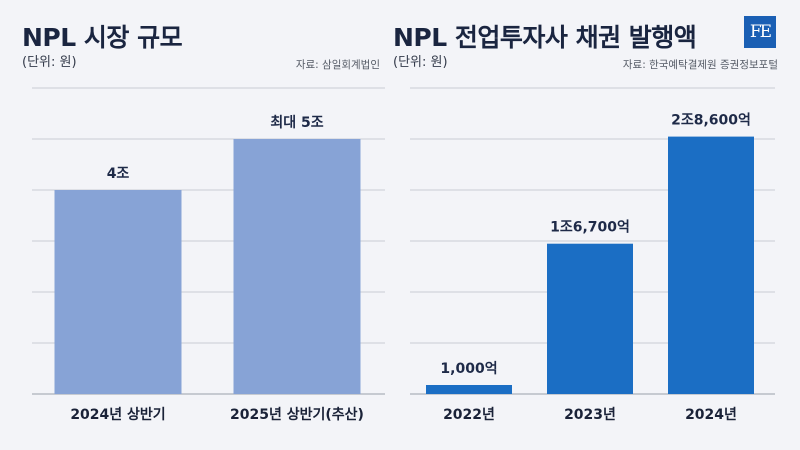 This screenshot has width=800, height=450. What do you see at coordinates (117, 414) in the screenshot?
I see `category-label: 2024년 상반기` at bounding box center [117, 414].